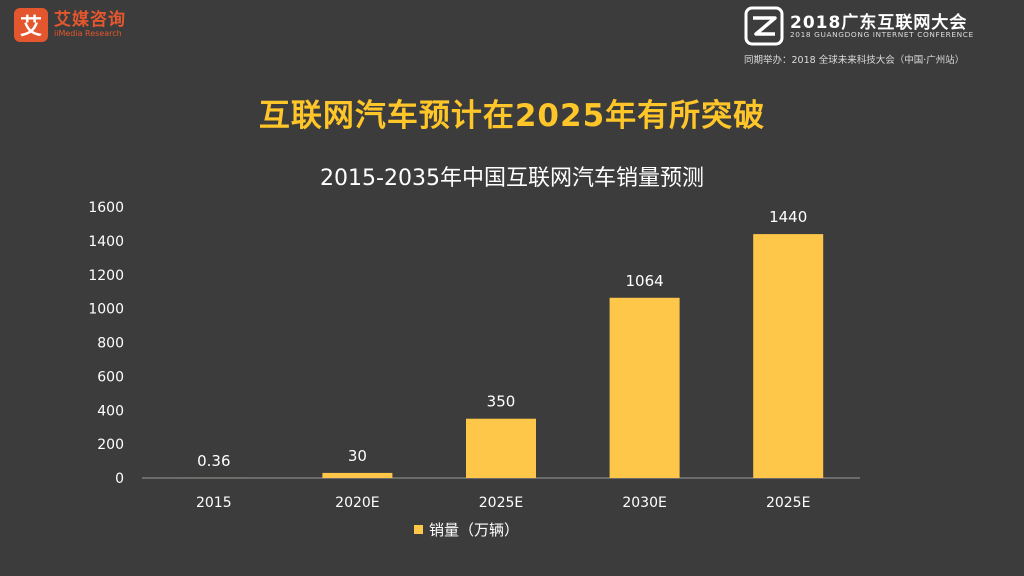 Image resolution: width=1024 pixels, height=576 pixels. Describe the element at coordinates (512, 178) in the screenshot. I see `chart-title: 2015-2035年中国互联网汽车销量预测` at that location.